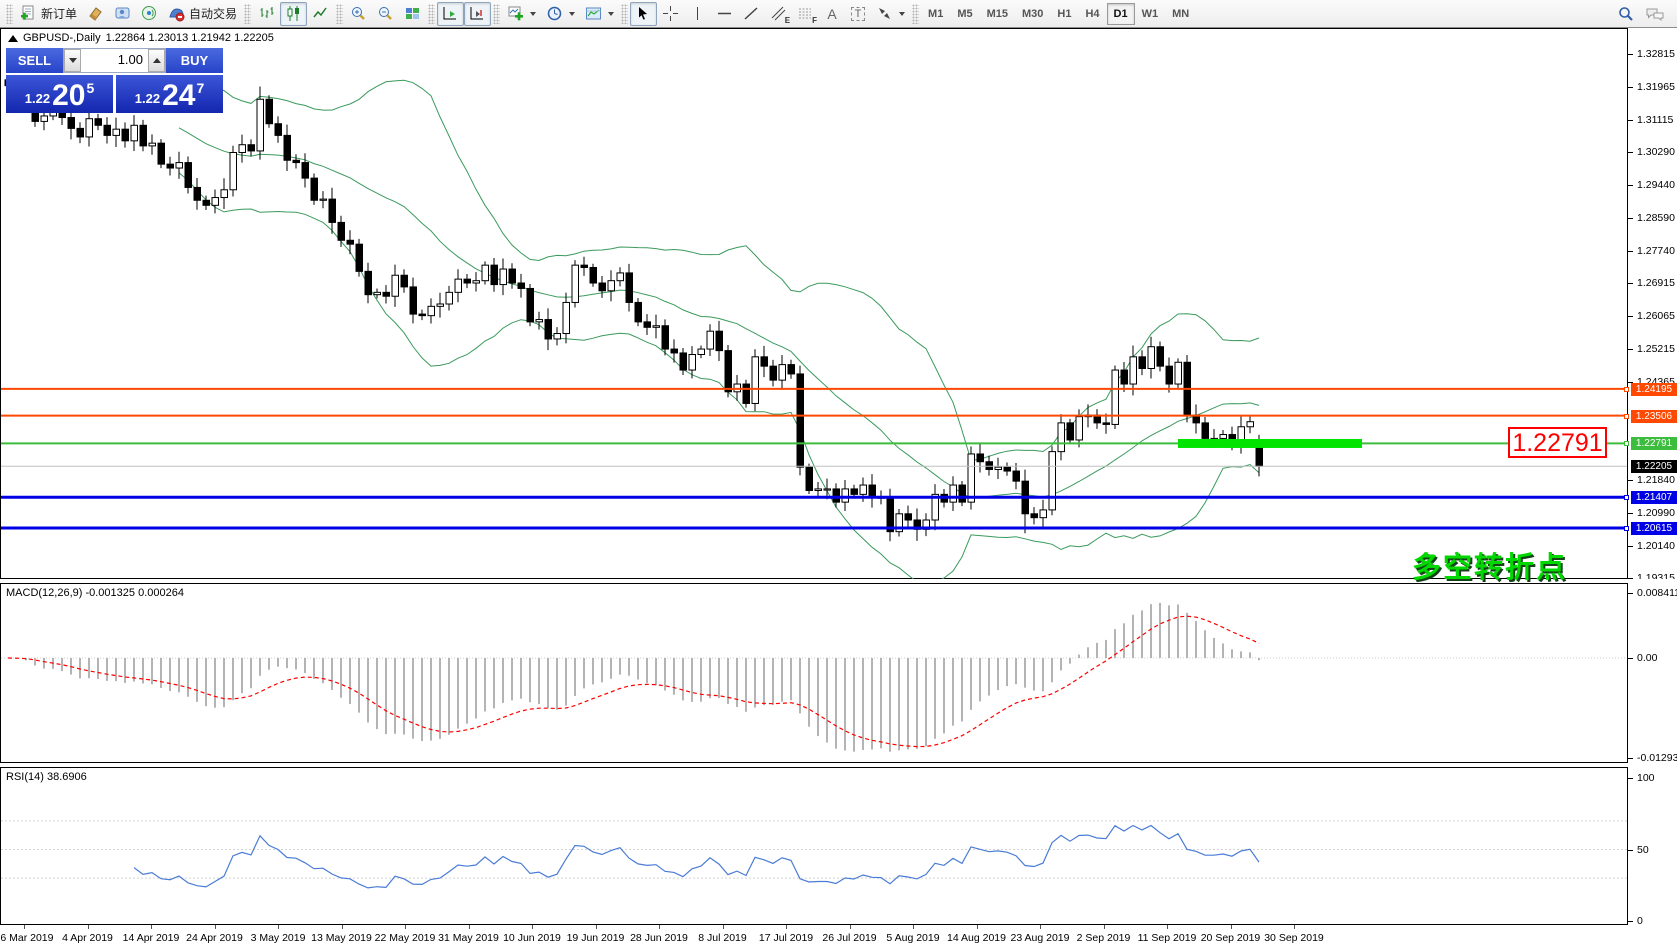 The height and width of the screenshot is (951, 1677). Describe the element at coordinates (451, 13) in the screenshot. I see `auto-scroll-button` at that location.